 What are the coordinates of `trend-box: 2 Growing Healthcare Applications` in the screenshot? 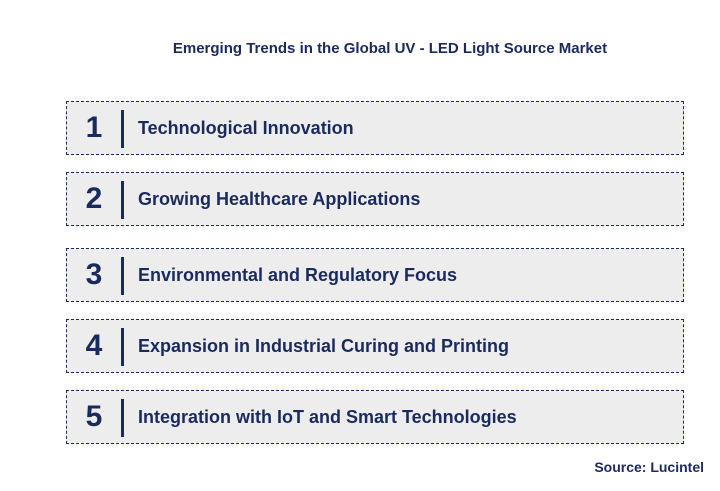 It's located at (375, 199).